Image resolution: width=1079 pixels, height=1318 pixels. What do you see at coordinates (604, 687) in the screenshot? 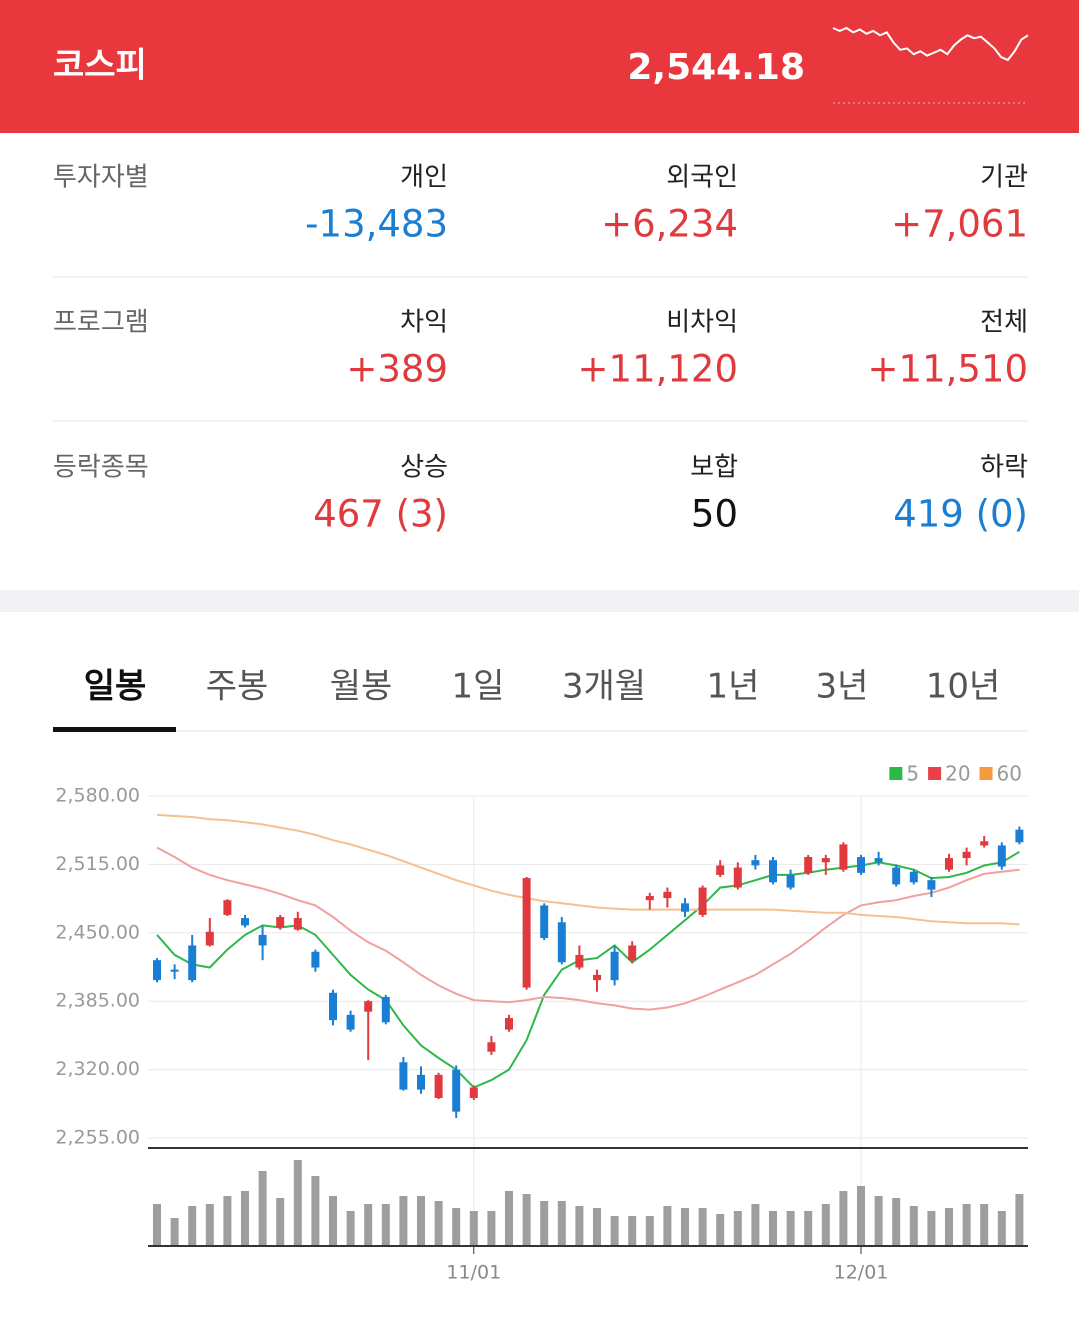
I see `tab: 3개월` at bounding box center [604, 687].